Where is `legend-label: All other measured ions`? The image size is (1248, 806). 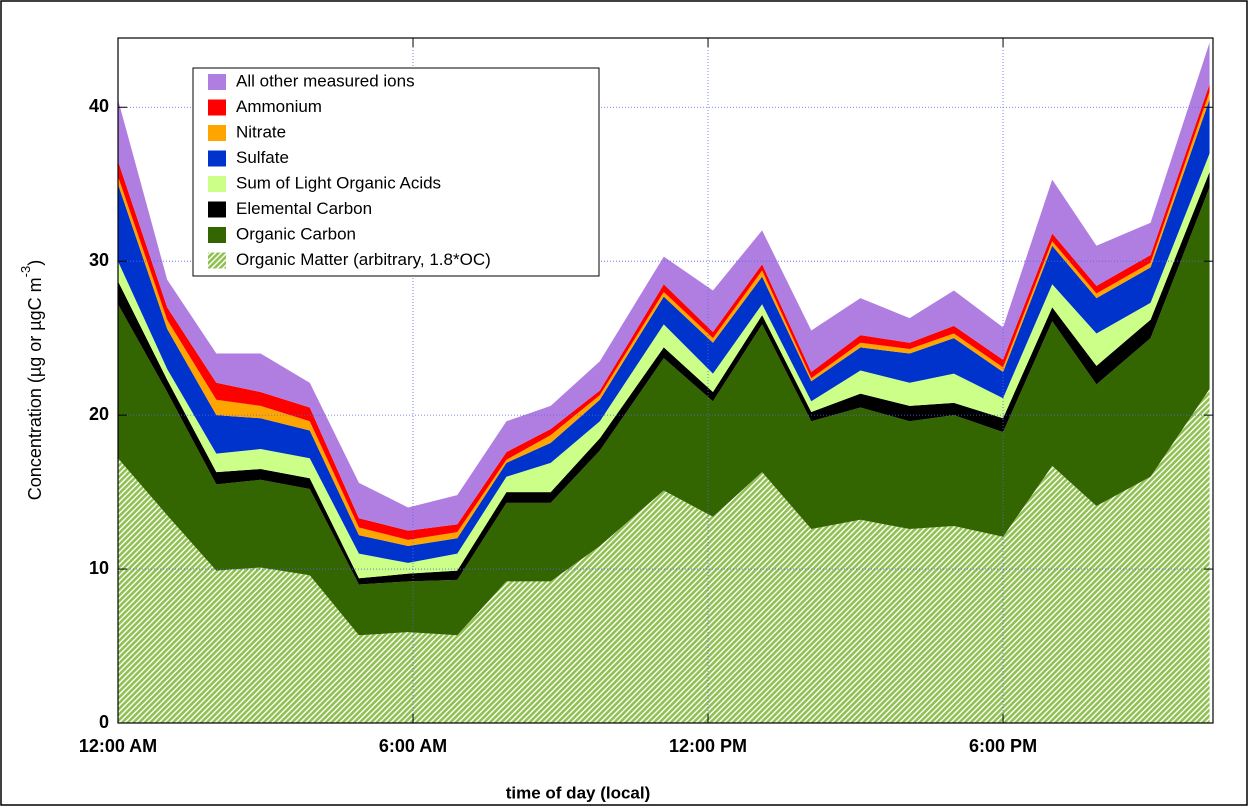 legend-label: All other measured ions is located at coordinates (325, 80).